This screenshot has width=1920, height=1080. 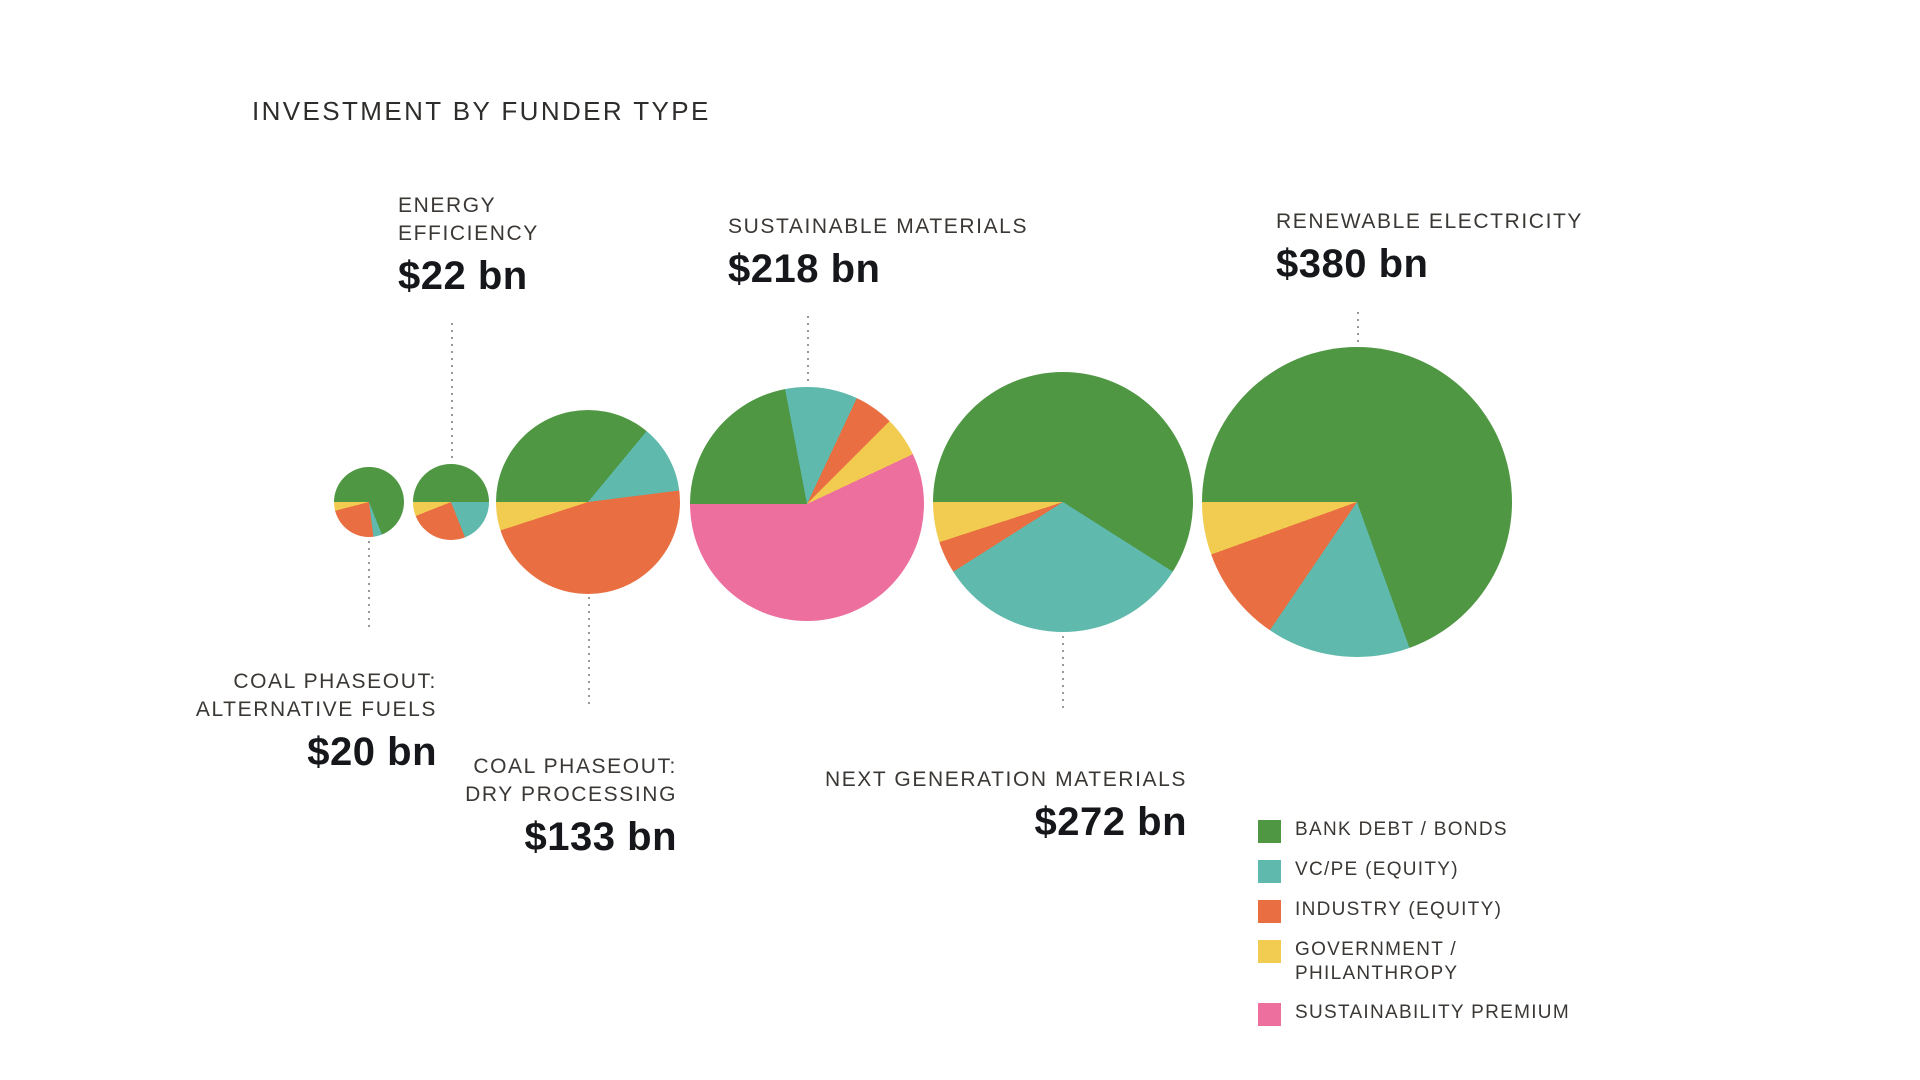 What do you see at coordinates (807, 504) in the screenshot?
I see `pie-sustainable-materials` at bounding box center [807, 504].